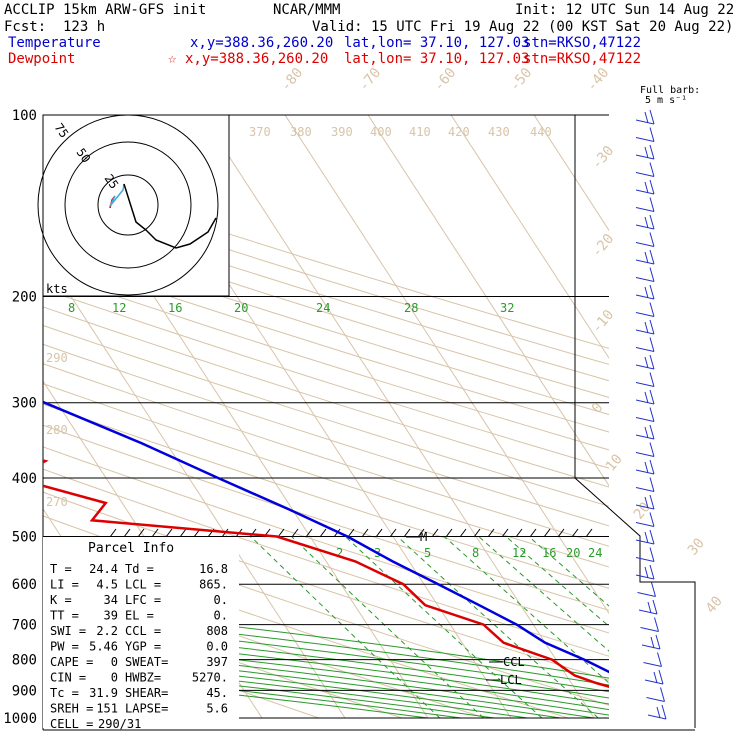  What do you see at coordinates (614, 462) in the screenshot?
I see `temperature-tick-label: 10` at bounding box center [614, 462].